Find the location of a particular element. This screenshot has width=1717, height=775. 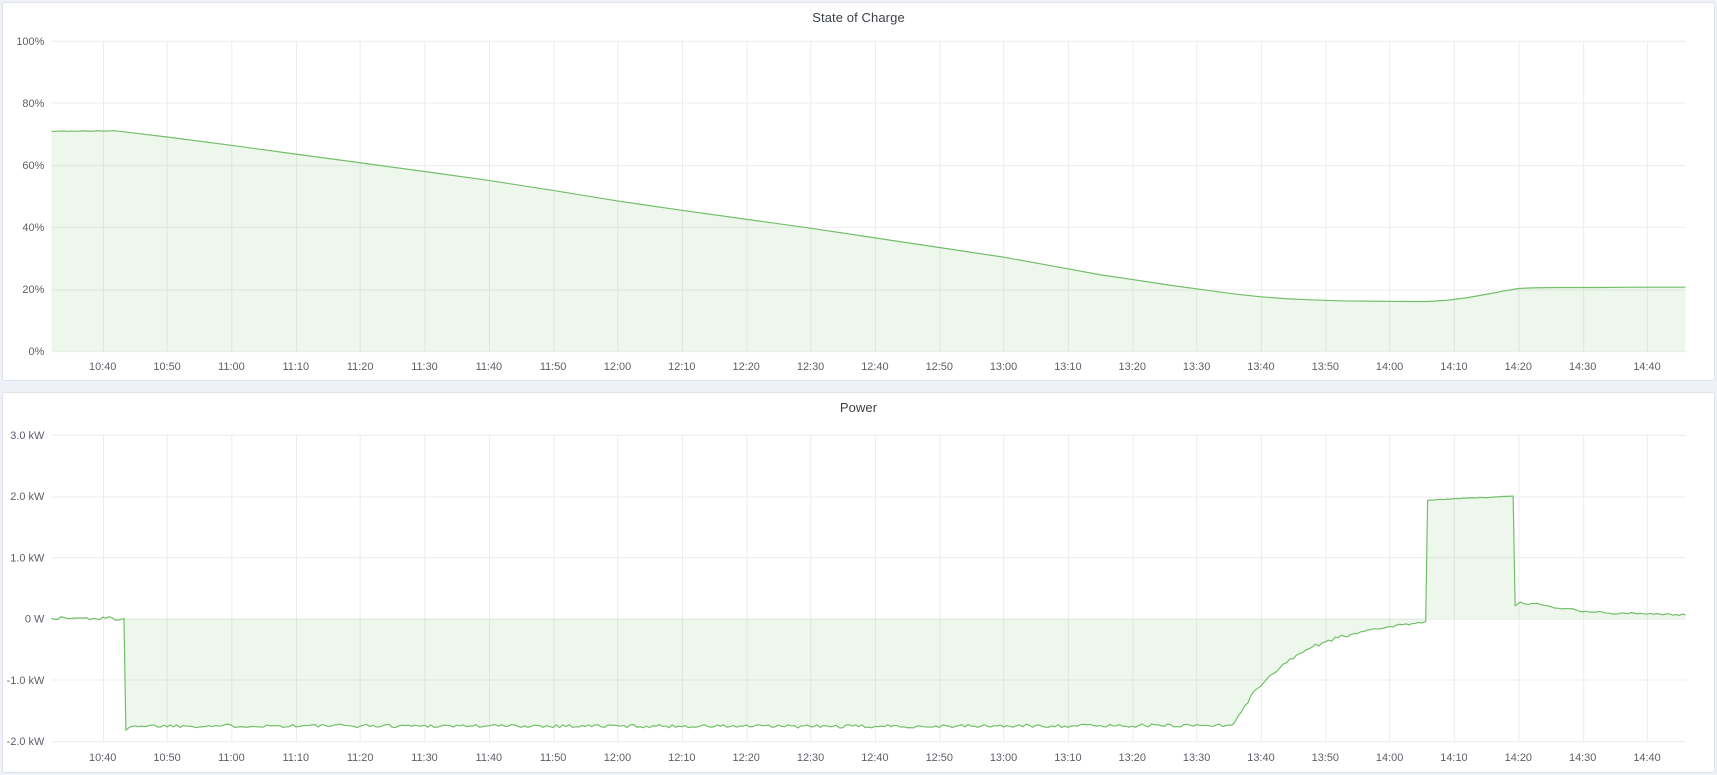

svg-text: 0% is located at coordinates (37, 352).